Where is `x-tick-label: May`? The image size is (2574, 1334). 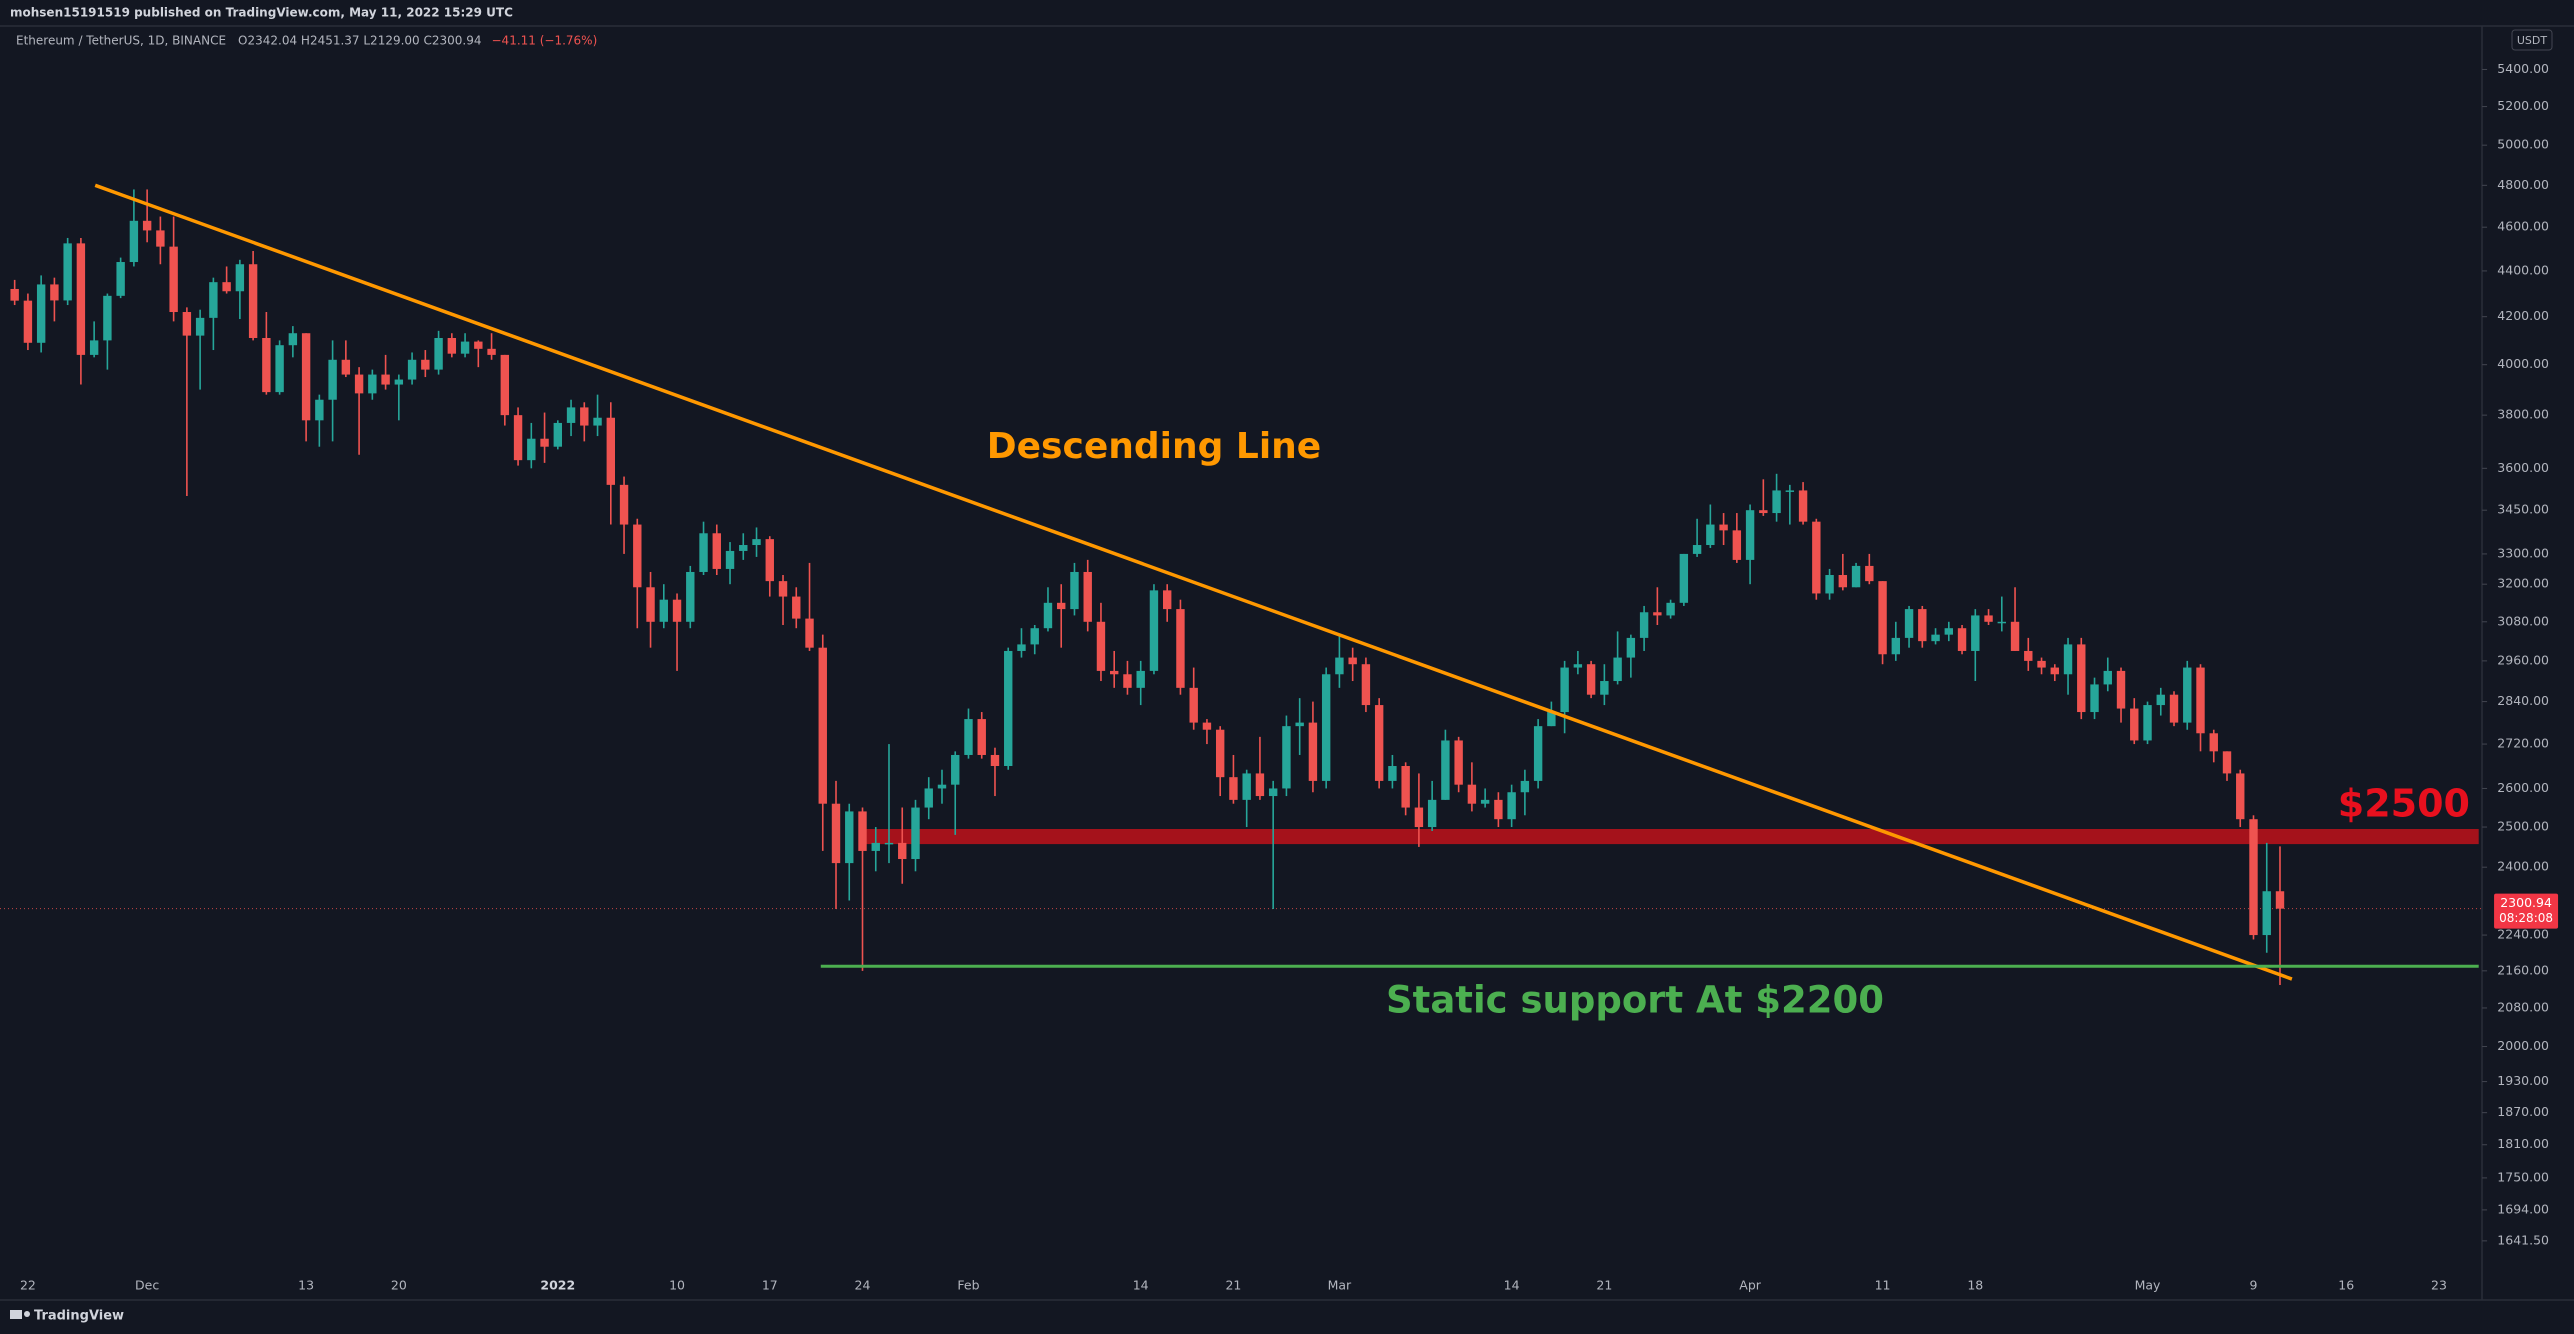 x-tick-label: May is located at coordinates (2148, 1285).